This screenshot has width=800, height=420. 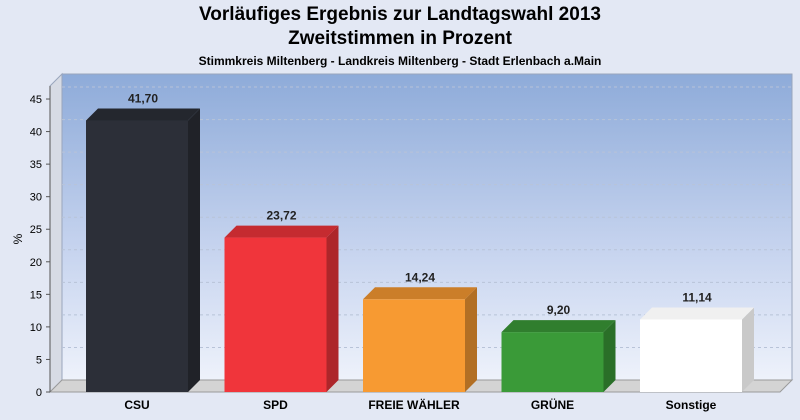 I want to click on bar-csu, so click(x=143, y=250).